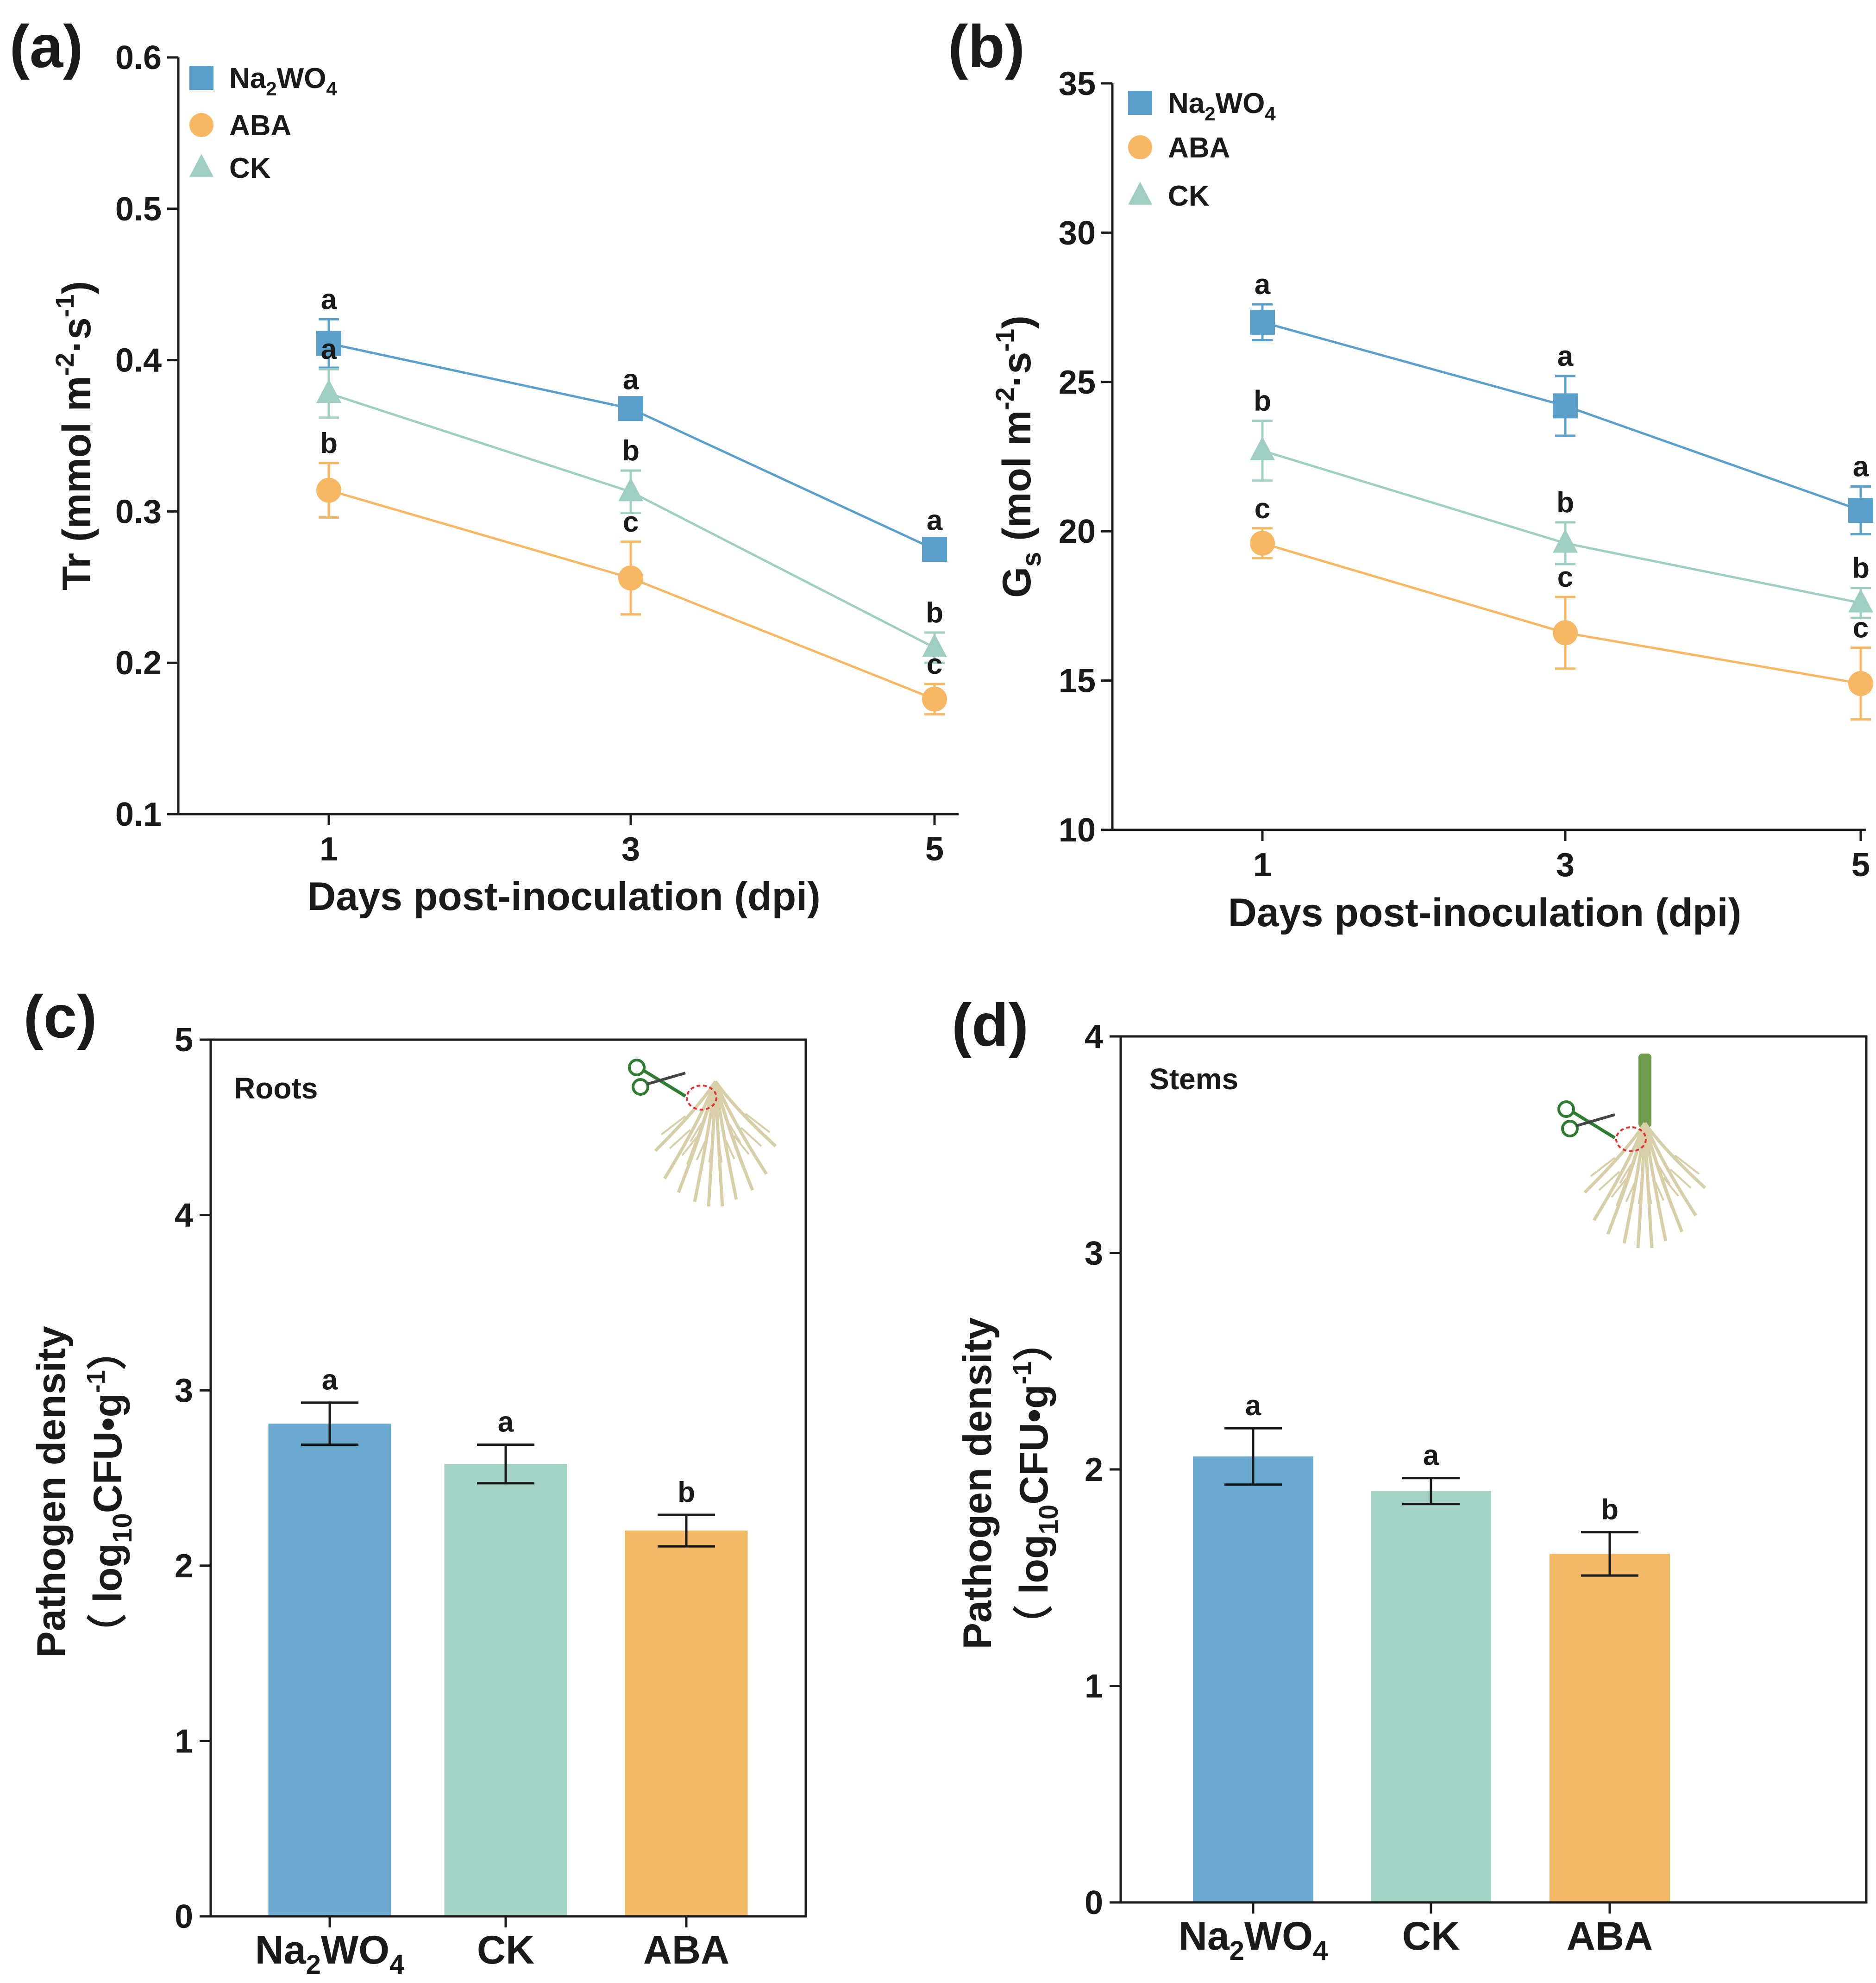 This screenshot has width=1876, height=1983. I want to click on y-tick-label-b: 10, so click(1077, 830).